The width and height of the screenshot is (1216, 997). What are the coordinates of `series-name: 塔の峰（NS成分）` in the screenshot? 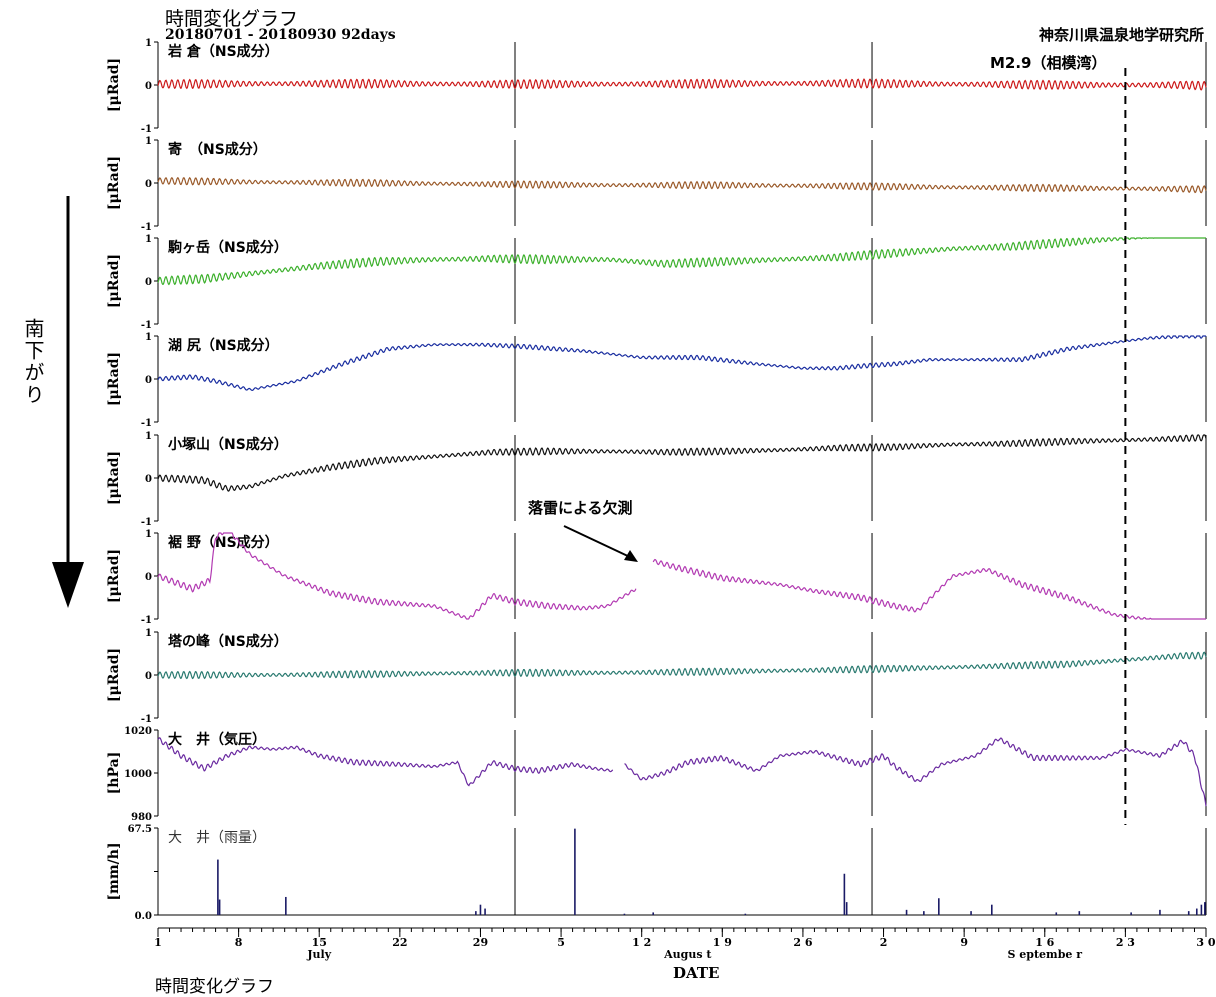 It's located at (228, 641).